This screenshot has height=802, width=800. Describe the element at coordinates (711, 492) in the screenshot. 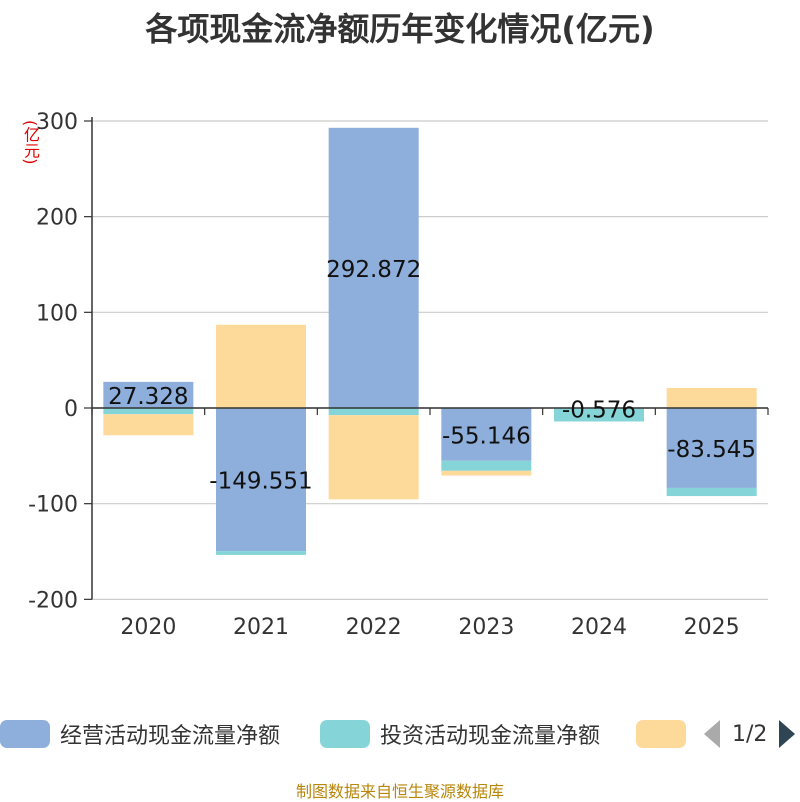

I see `bar-series1-2025` at that location.